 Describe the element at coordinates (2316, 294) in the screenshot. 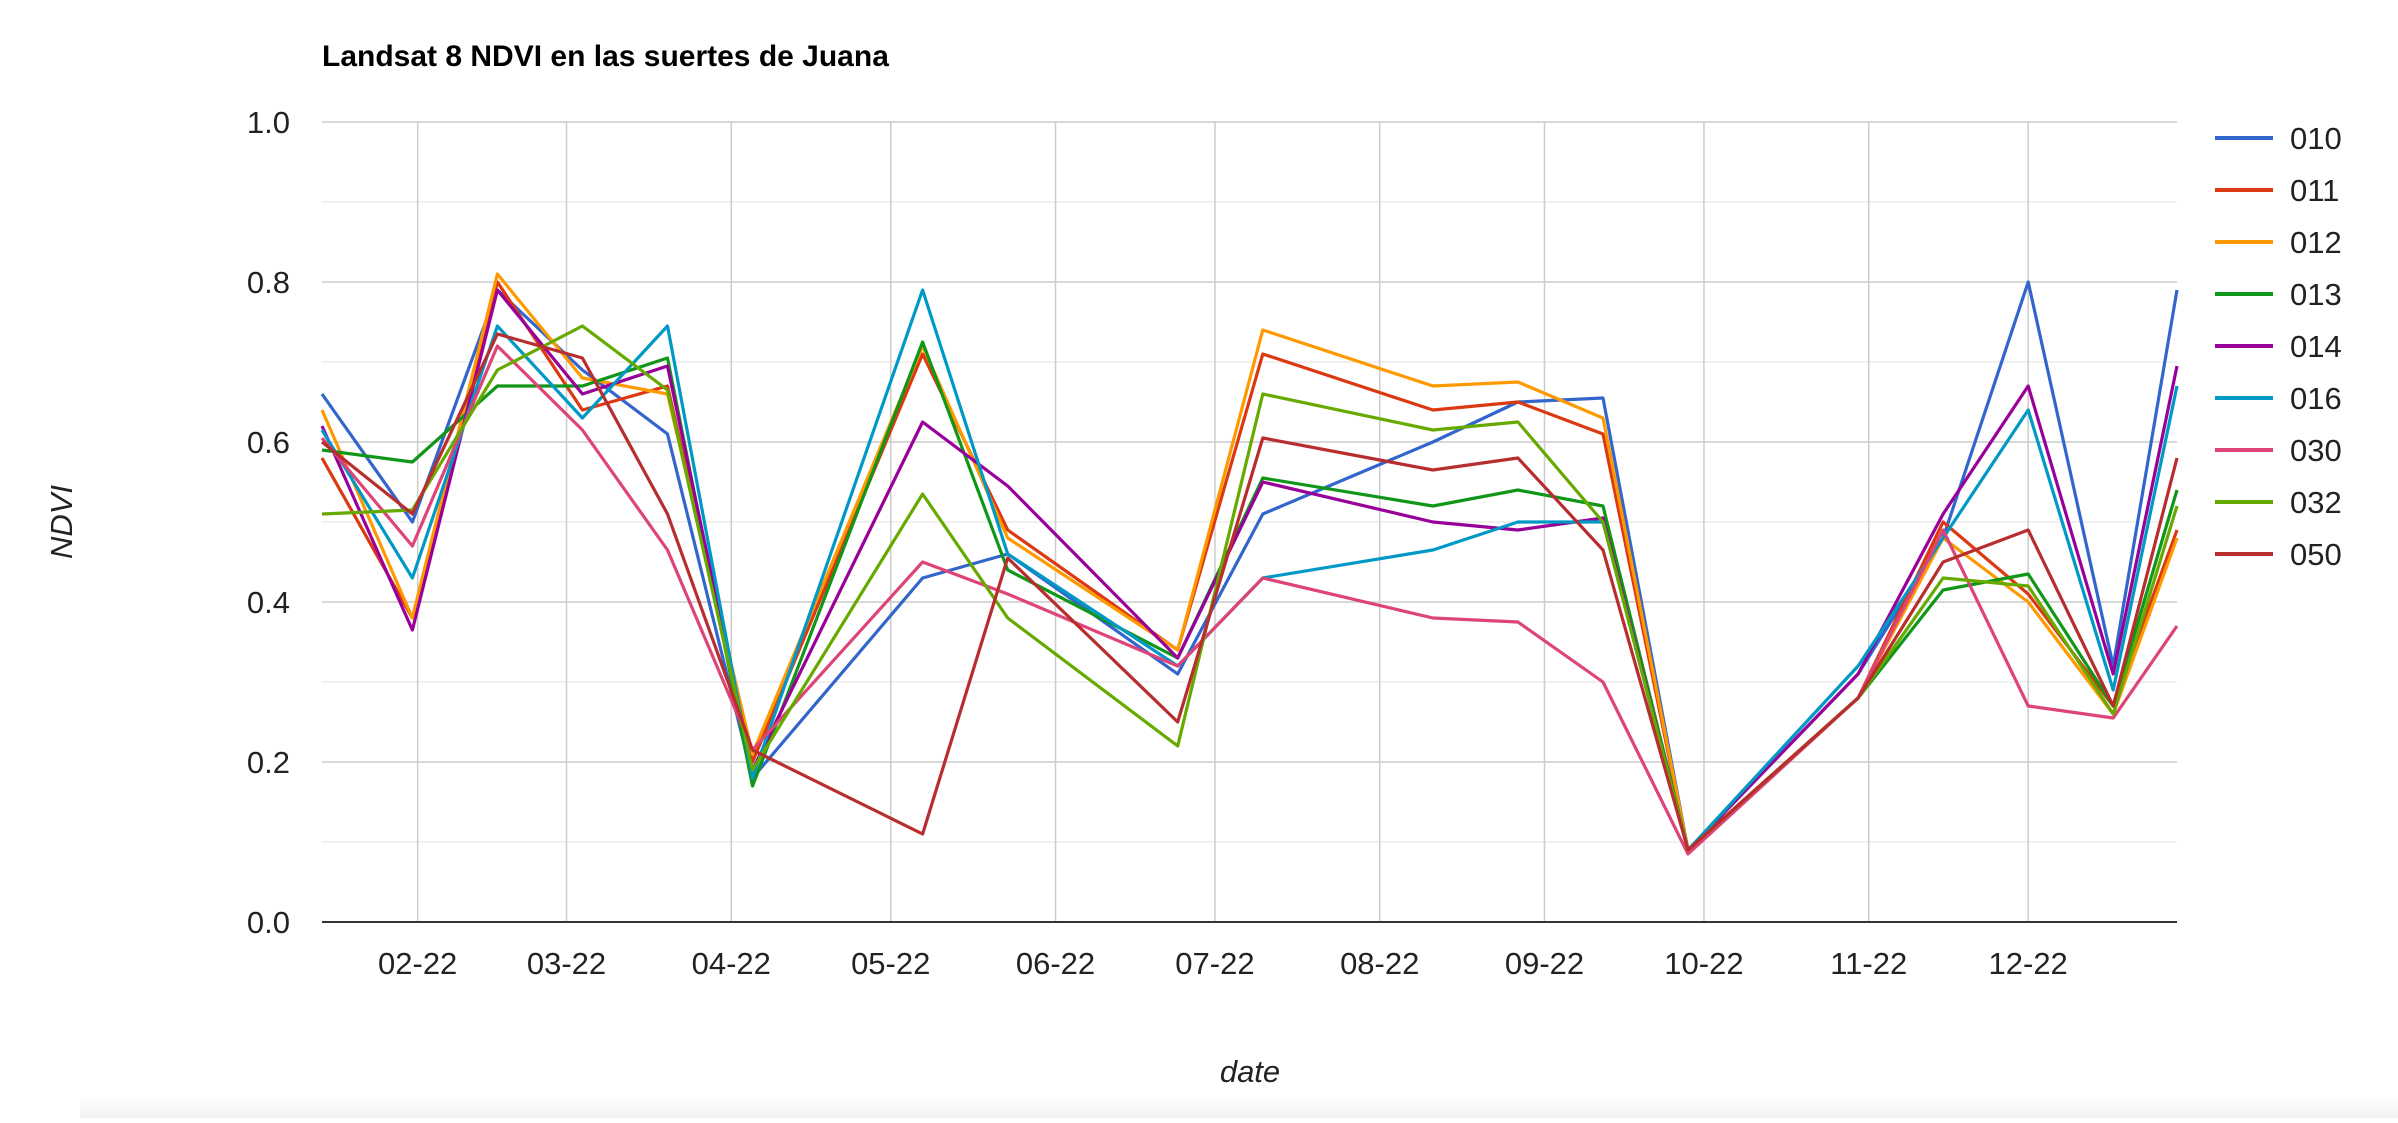

I see `legend-label-013: 013` at that location.